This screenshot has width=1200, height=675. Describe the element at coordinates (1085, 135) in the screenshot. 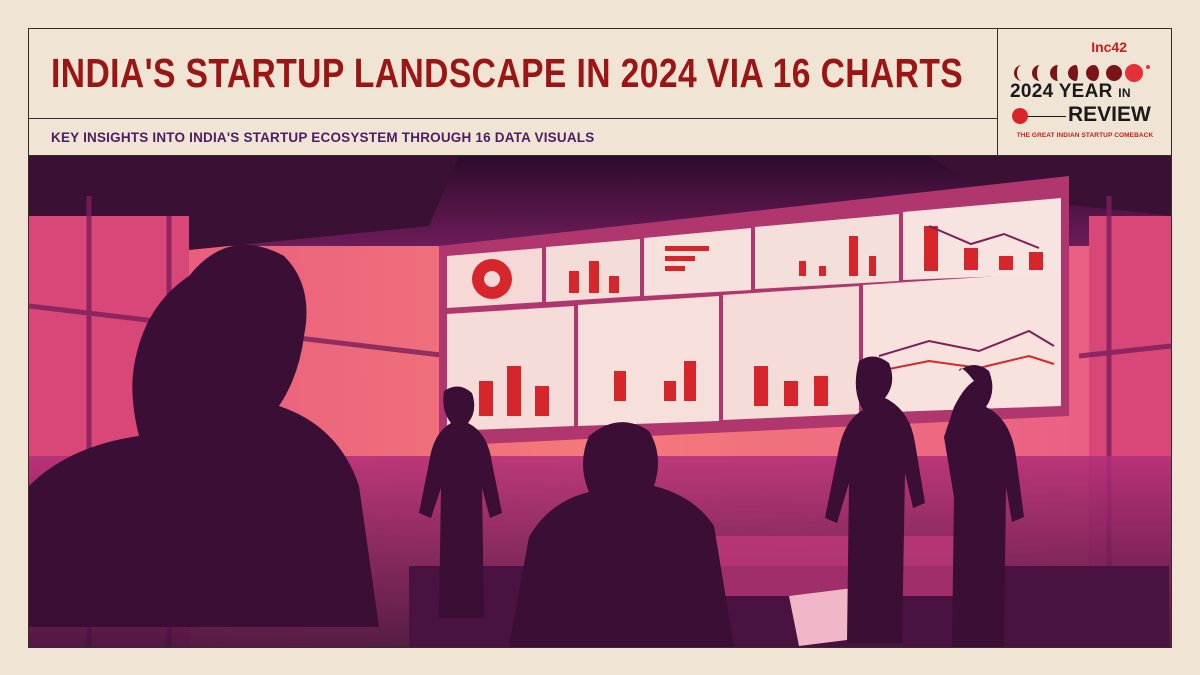

I see `badge-tagline: THE GREAT INDIAN STARTUP COMEBACK` at that location.